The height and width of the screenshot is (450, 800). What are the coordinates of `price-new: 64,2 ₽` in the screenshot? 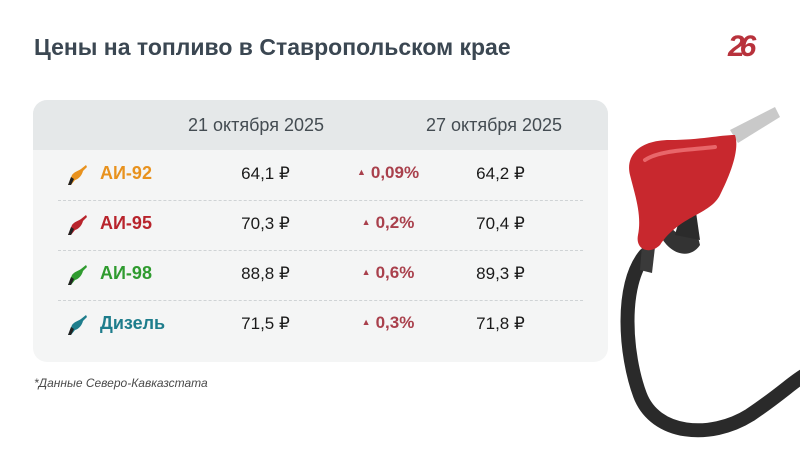 It's located at (500, 173).